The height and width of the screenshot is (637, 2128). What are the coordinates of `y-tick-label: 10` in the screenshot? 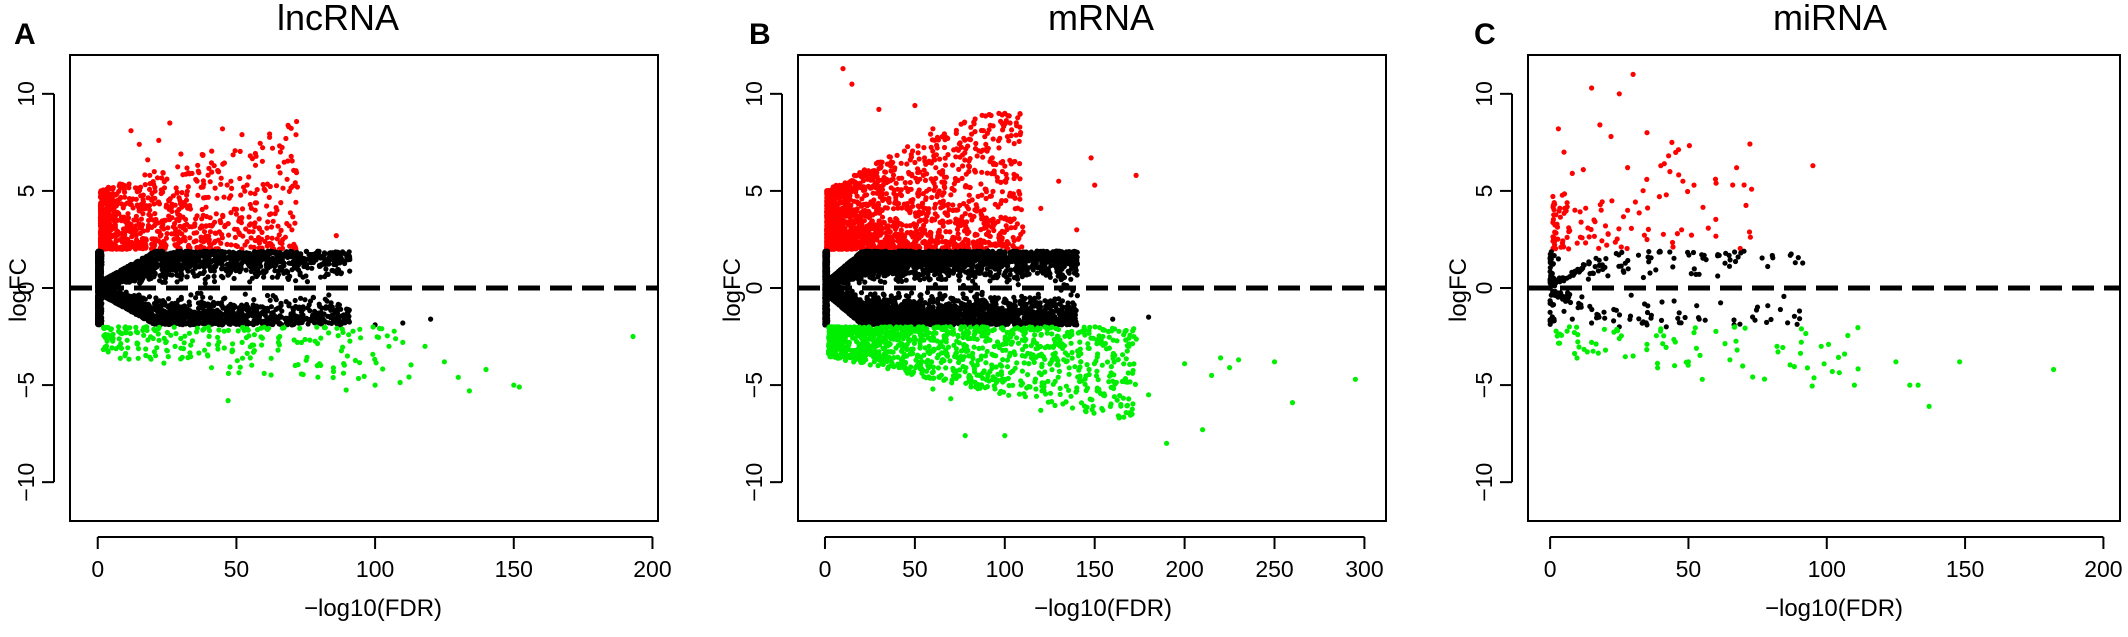 It's located at (26, 94).